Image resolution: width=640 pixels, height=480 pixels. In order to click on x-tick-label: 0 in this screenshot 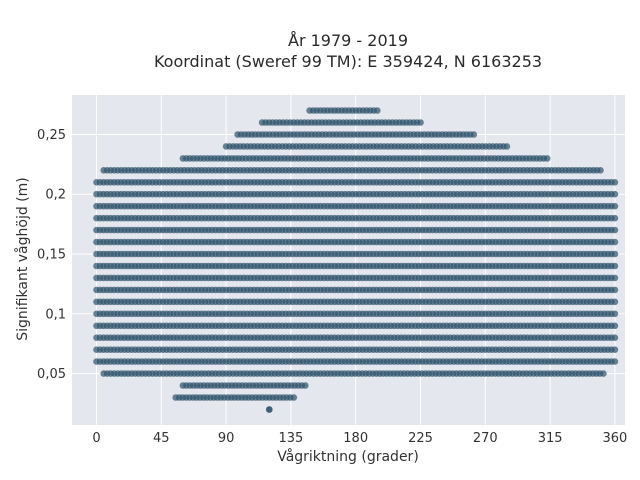, I will do `click(96, 438)`.